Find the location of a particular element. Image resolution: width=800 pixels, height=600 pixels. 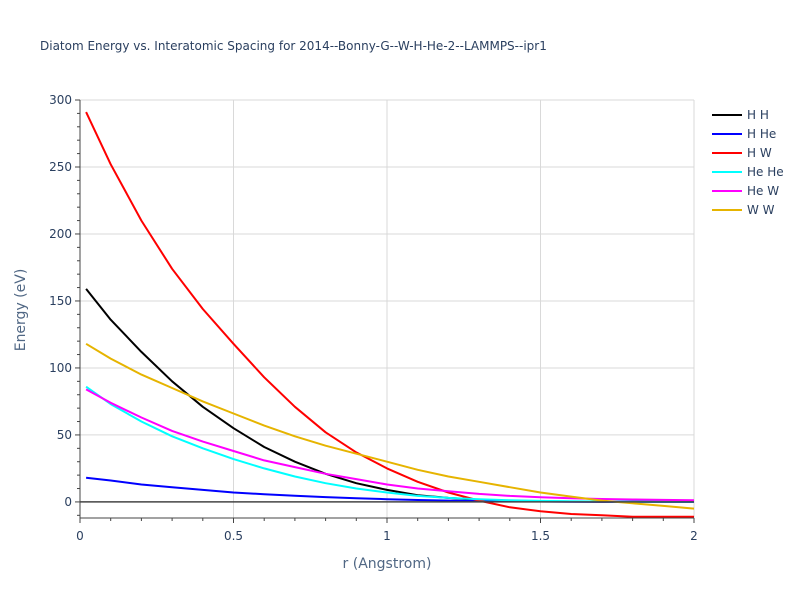

y-tick-label: 250 is located at coordinates (60, 167).